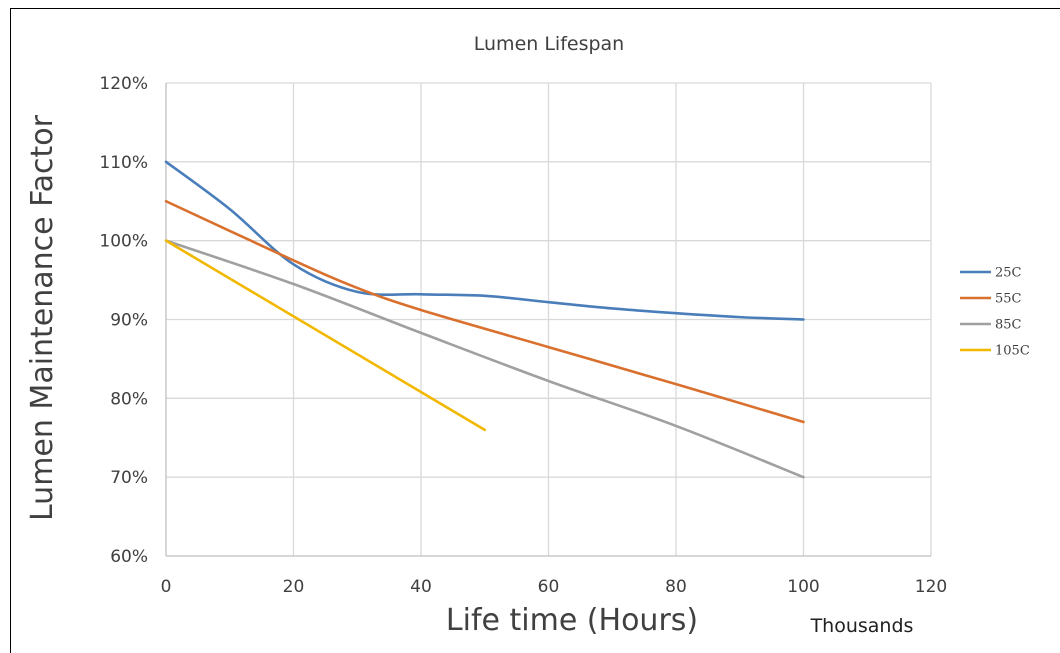 The height and width of the screenshot is (653, 1060). I want to click on y-tick-label: 70%, so click(129, 478).